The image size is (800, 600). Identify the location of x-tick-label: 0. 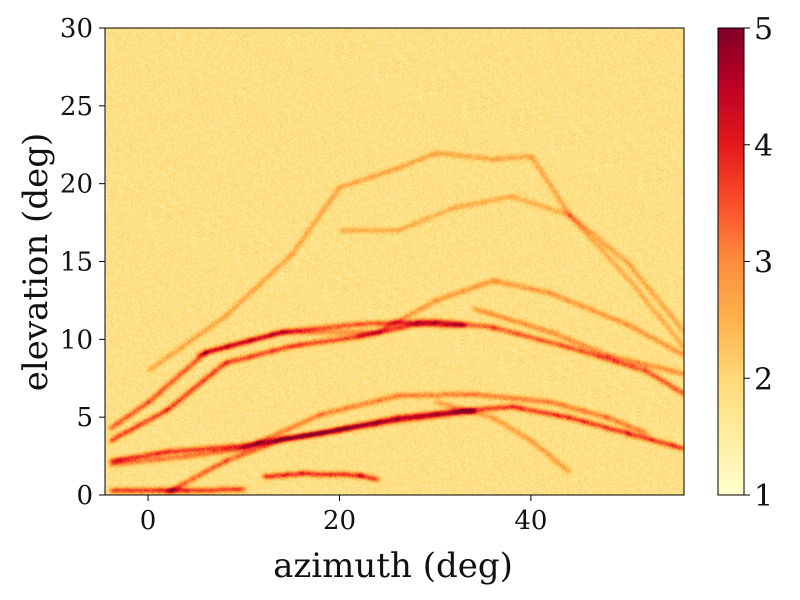
(148, 521).